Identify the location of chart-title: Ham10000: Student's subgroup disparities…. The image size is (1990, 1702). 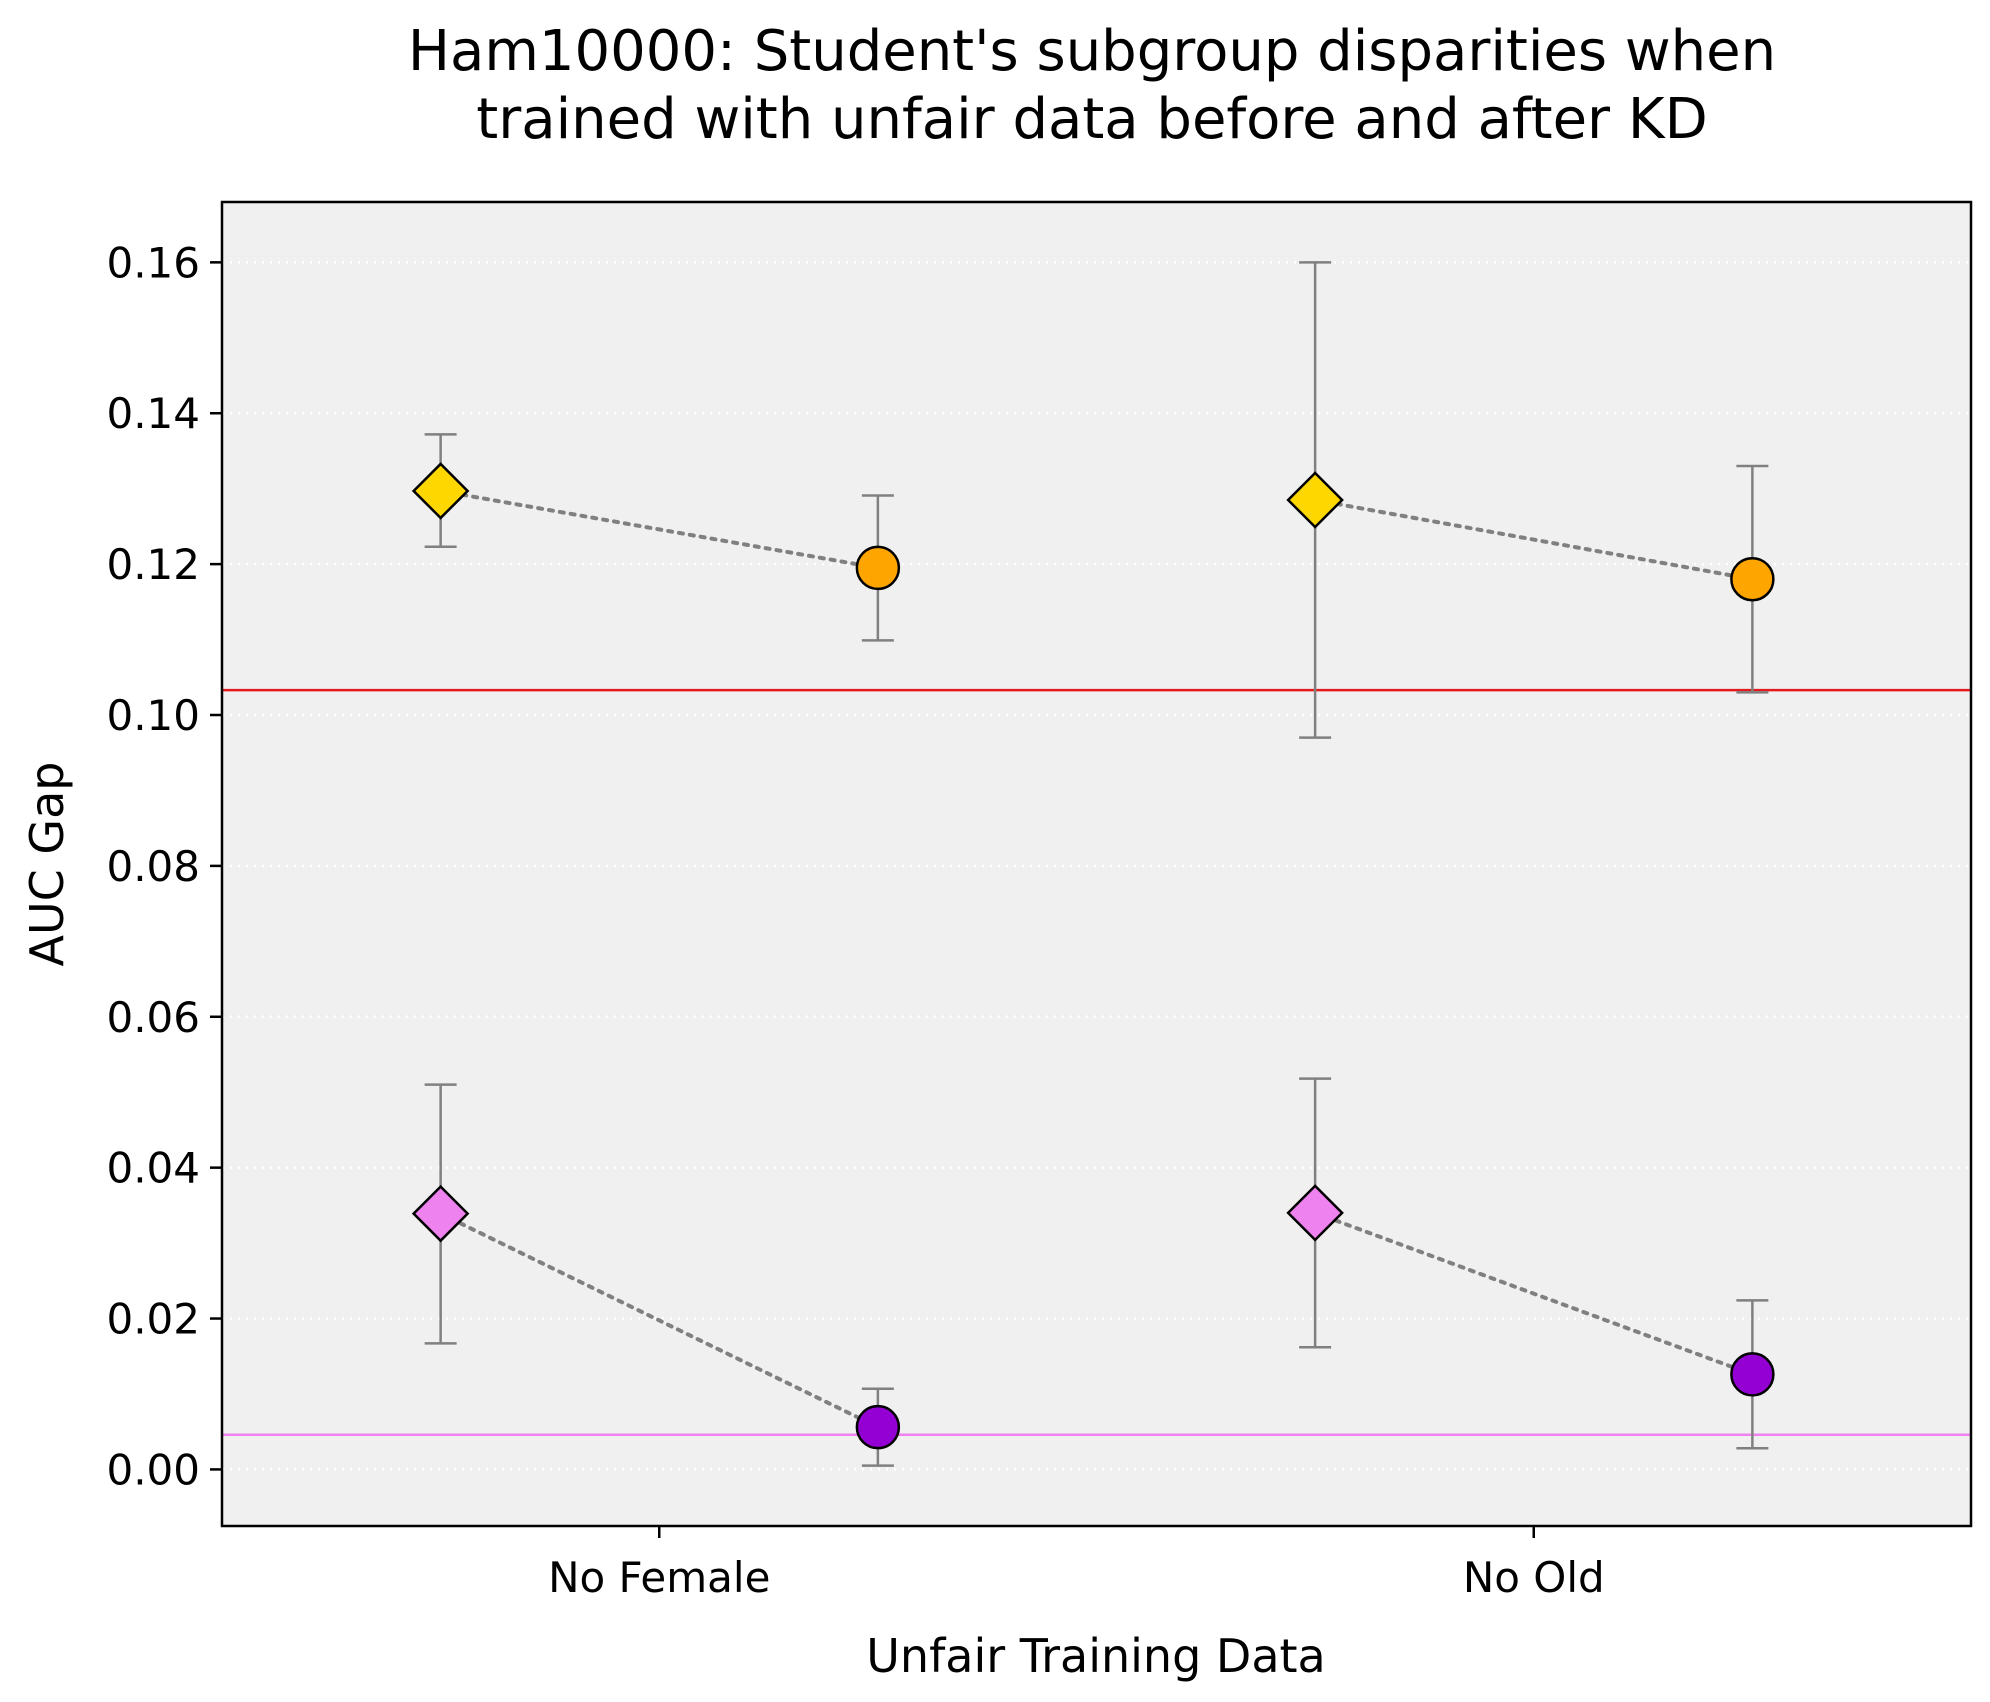
(1092, 85).